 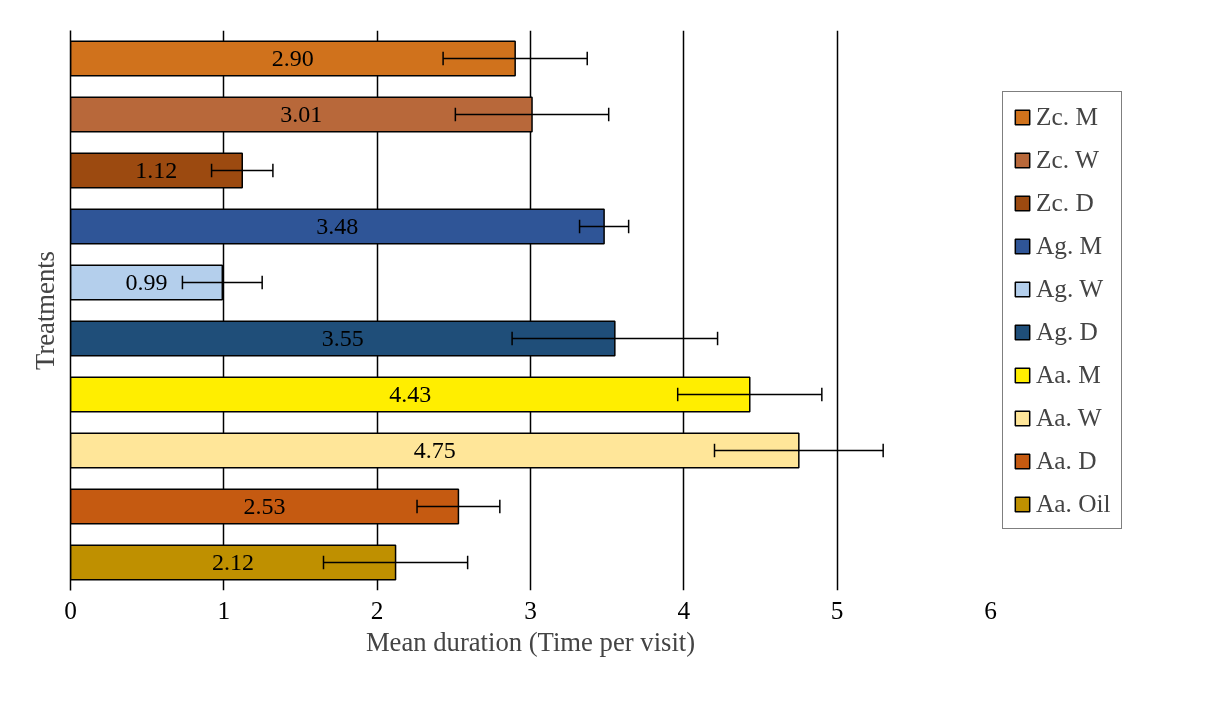 What do you see at coordinates (301, 114) in the screenshot?
I see `data-label: 3.01` at bounding box center [301, 114].